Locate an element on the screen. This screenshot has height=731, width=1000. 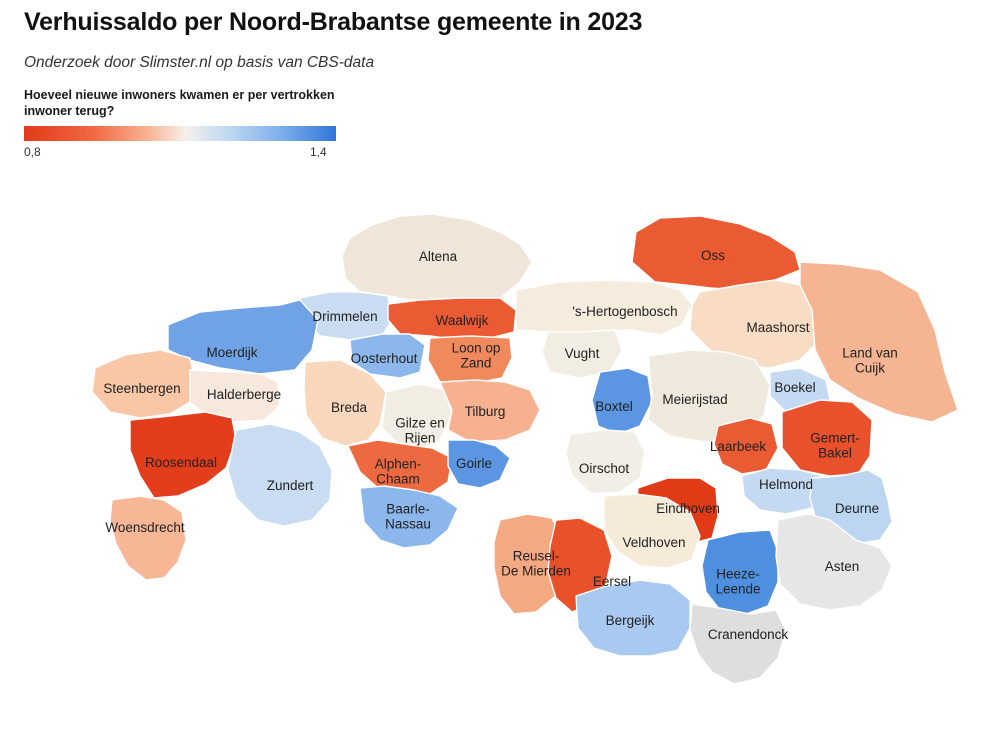
municipality-halderberge is located at coordinates (235, 396).